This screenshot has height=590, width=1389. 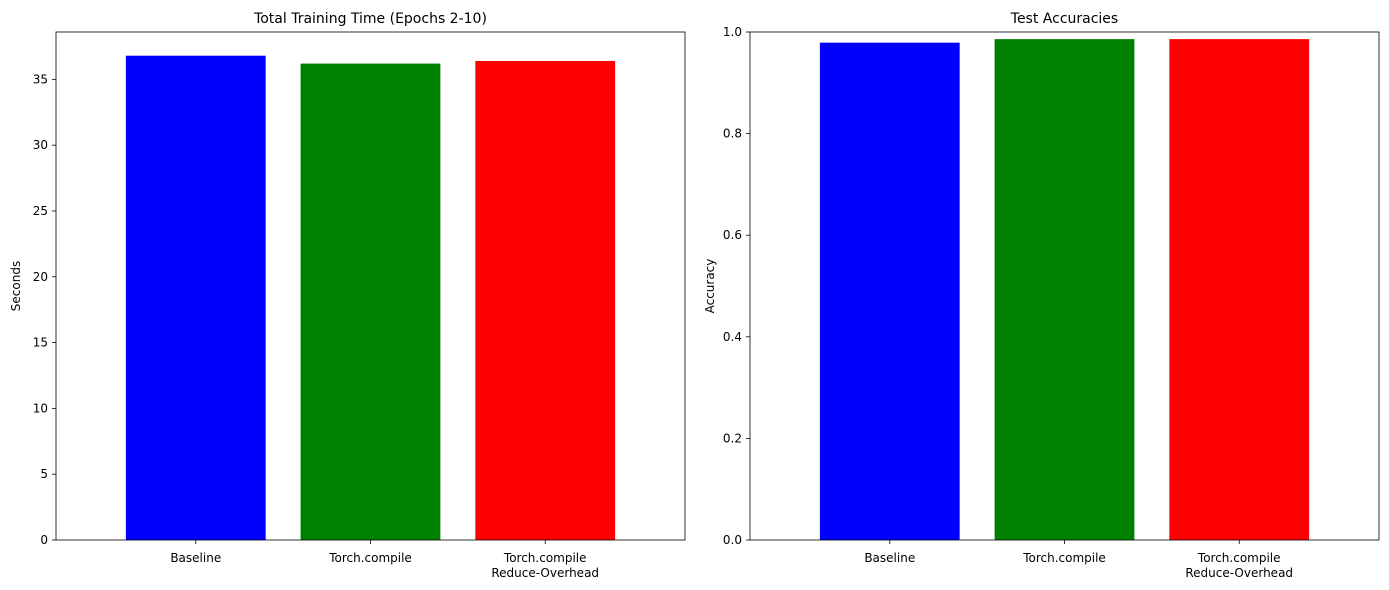 I want to click on time-ytick-label-2: 10, so click(x=40, y=408).